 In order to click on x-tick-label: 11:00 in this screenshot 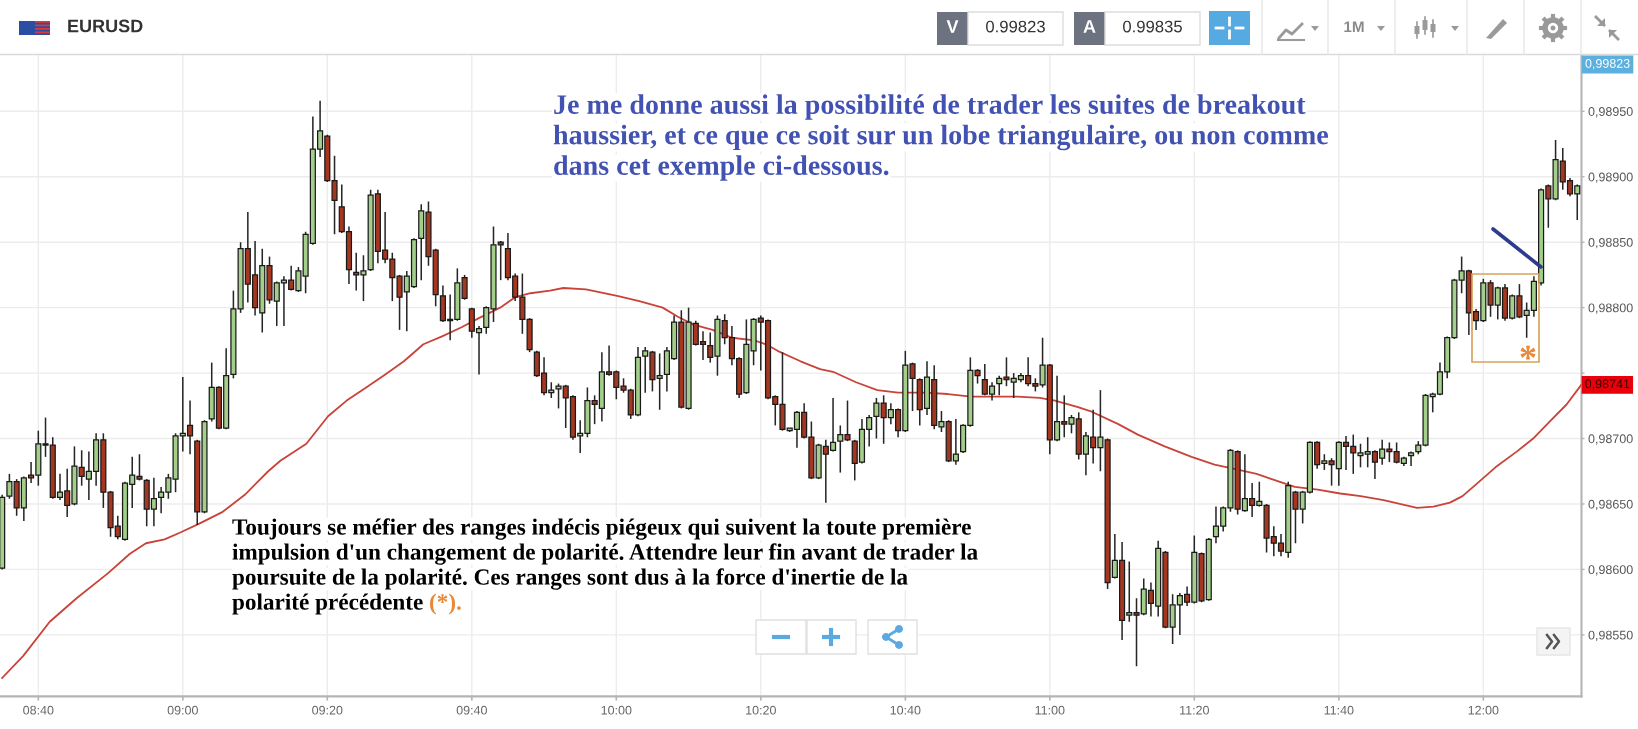, I will do `click(1050, 710)`.